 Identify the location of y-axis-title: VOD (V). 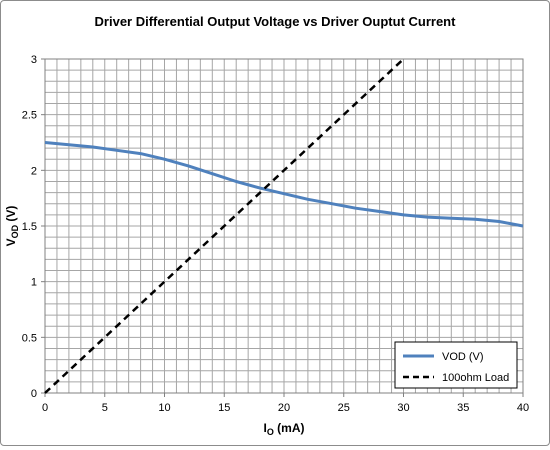
(12, 226).